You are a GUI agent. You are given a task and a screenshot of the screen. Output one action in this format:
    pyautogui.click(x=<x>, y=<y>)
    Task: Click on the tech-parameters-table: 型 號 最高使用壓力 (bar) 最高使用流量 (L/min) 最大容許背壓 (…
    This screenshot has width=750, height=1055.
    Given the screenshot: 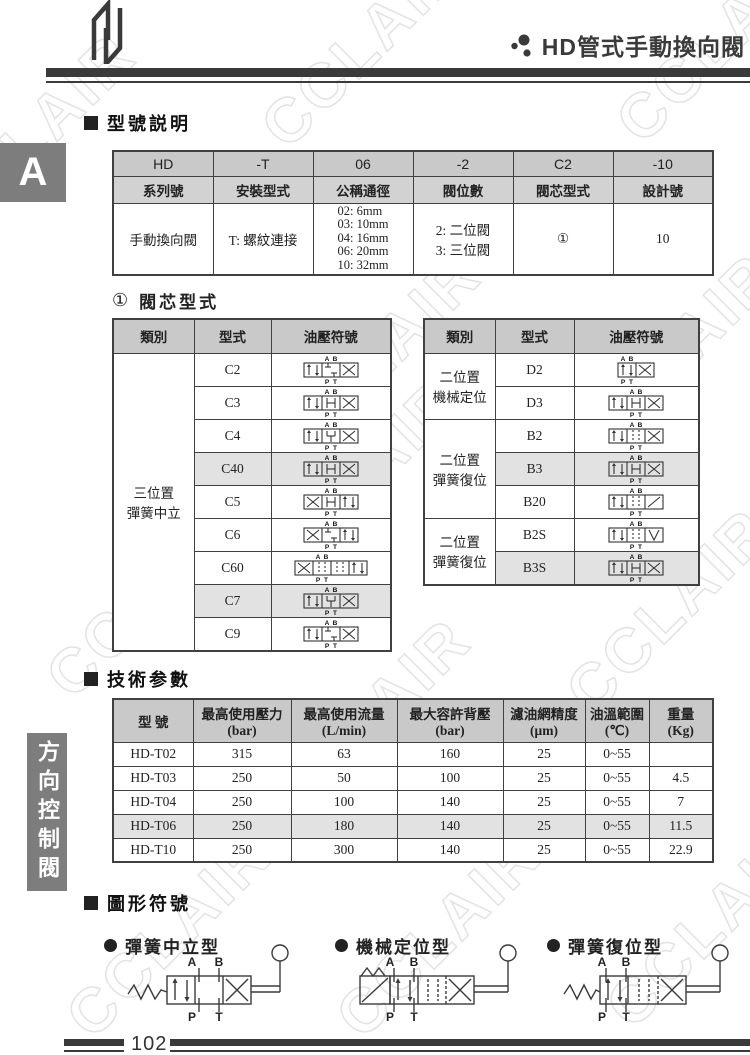 What is the action you would take?
    pyautogui.click(x=413, y=780)
    